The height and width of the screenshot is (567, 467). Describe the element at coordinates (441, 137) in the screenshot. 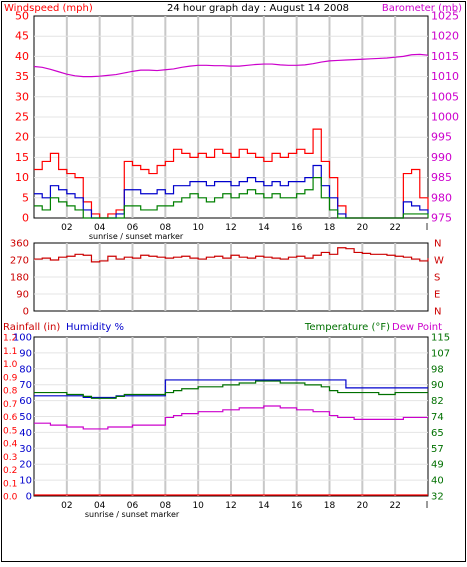

I see `tick-label: 995` at that location.